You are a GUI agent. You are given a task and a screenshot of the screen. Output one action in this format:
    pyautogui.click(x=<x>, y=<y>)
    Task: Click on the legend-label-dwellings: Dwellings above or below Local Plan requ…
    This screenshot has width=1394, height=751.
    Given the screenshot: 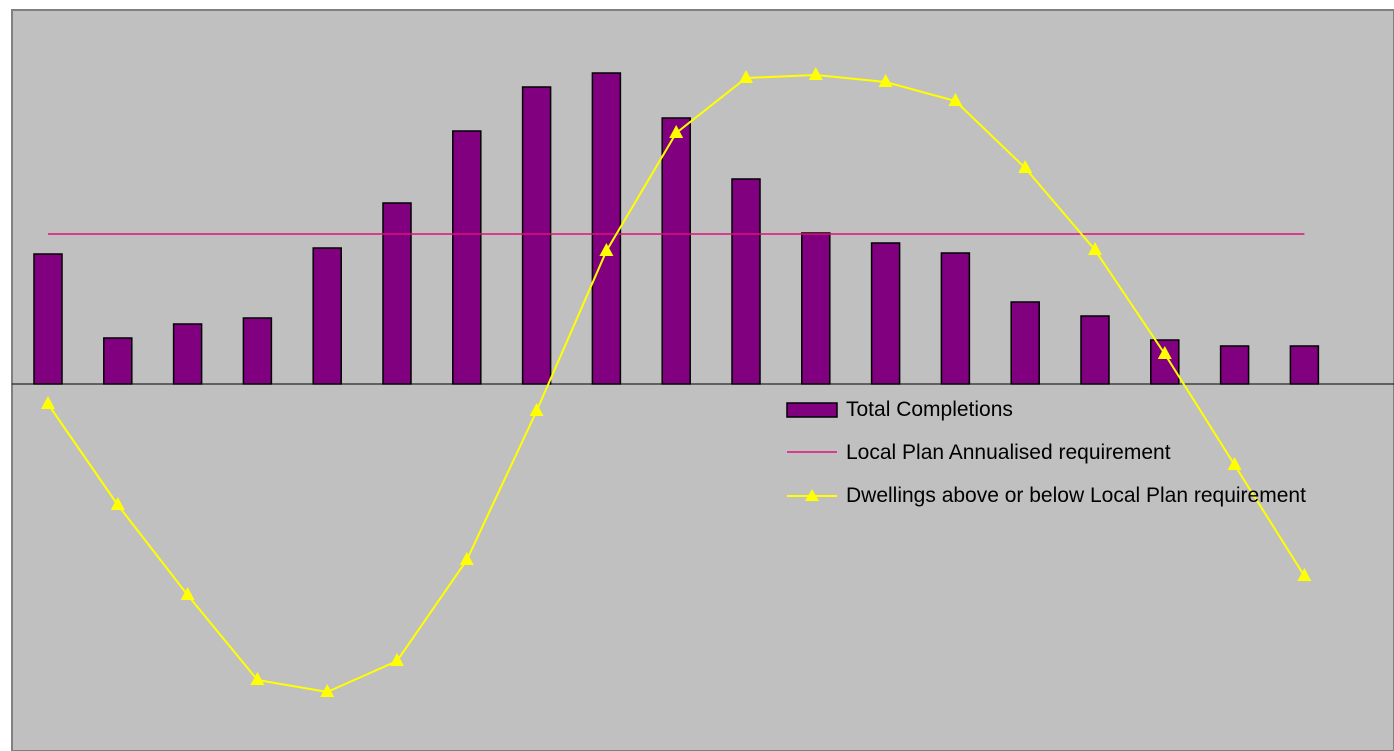 What is the action you would take?
    pyautogui.click(x=1076, y=495)
    